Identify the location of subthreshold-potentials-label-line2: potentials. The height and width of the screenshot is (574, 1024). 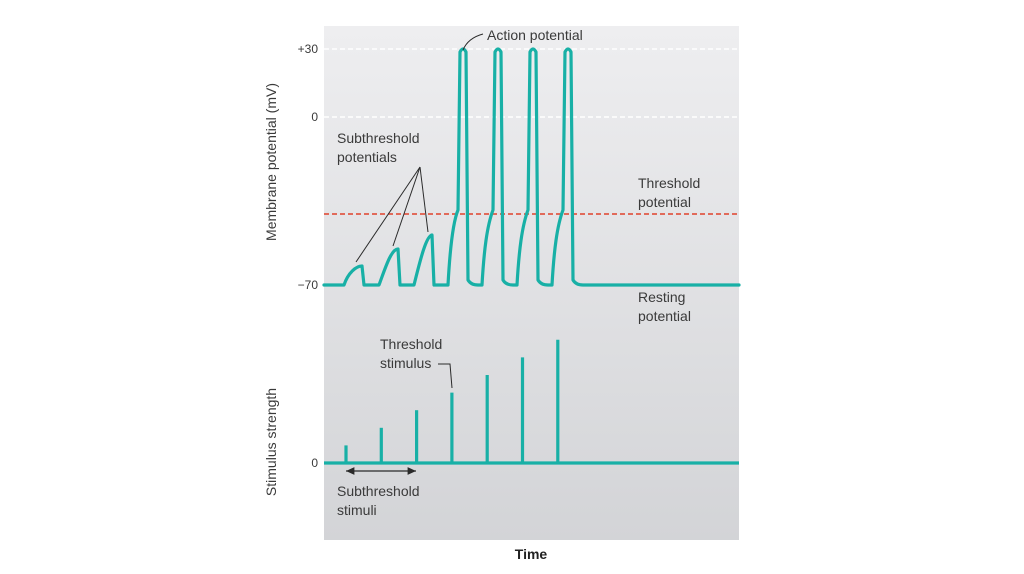
(367, 157).